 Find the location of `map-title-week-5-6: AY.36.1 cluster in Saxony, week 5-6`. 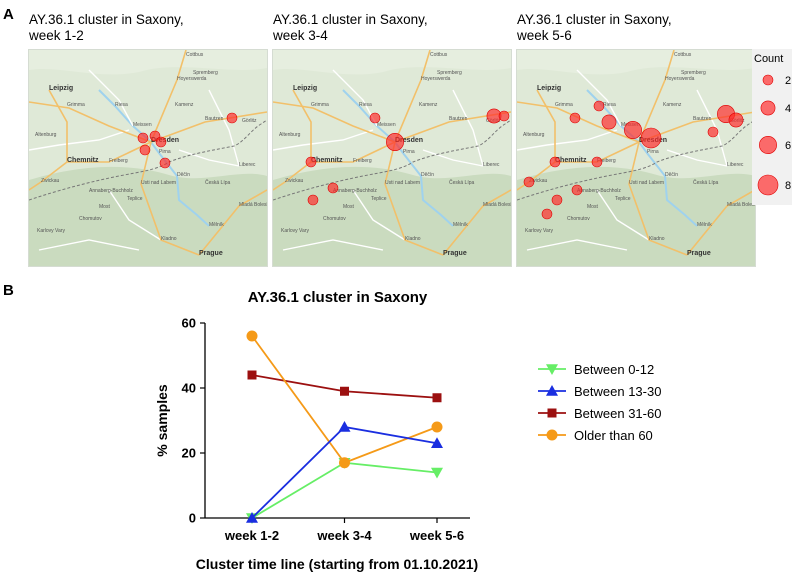

map-title-week-5-6: AY.36.1 cluster in Saxony, week 5-6 is located at coordinates (594, 28).